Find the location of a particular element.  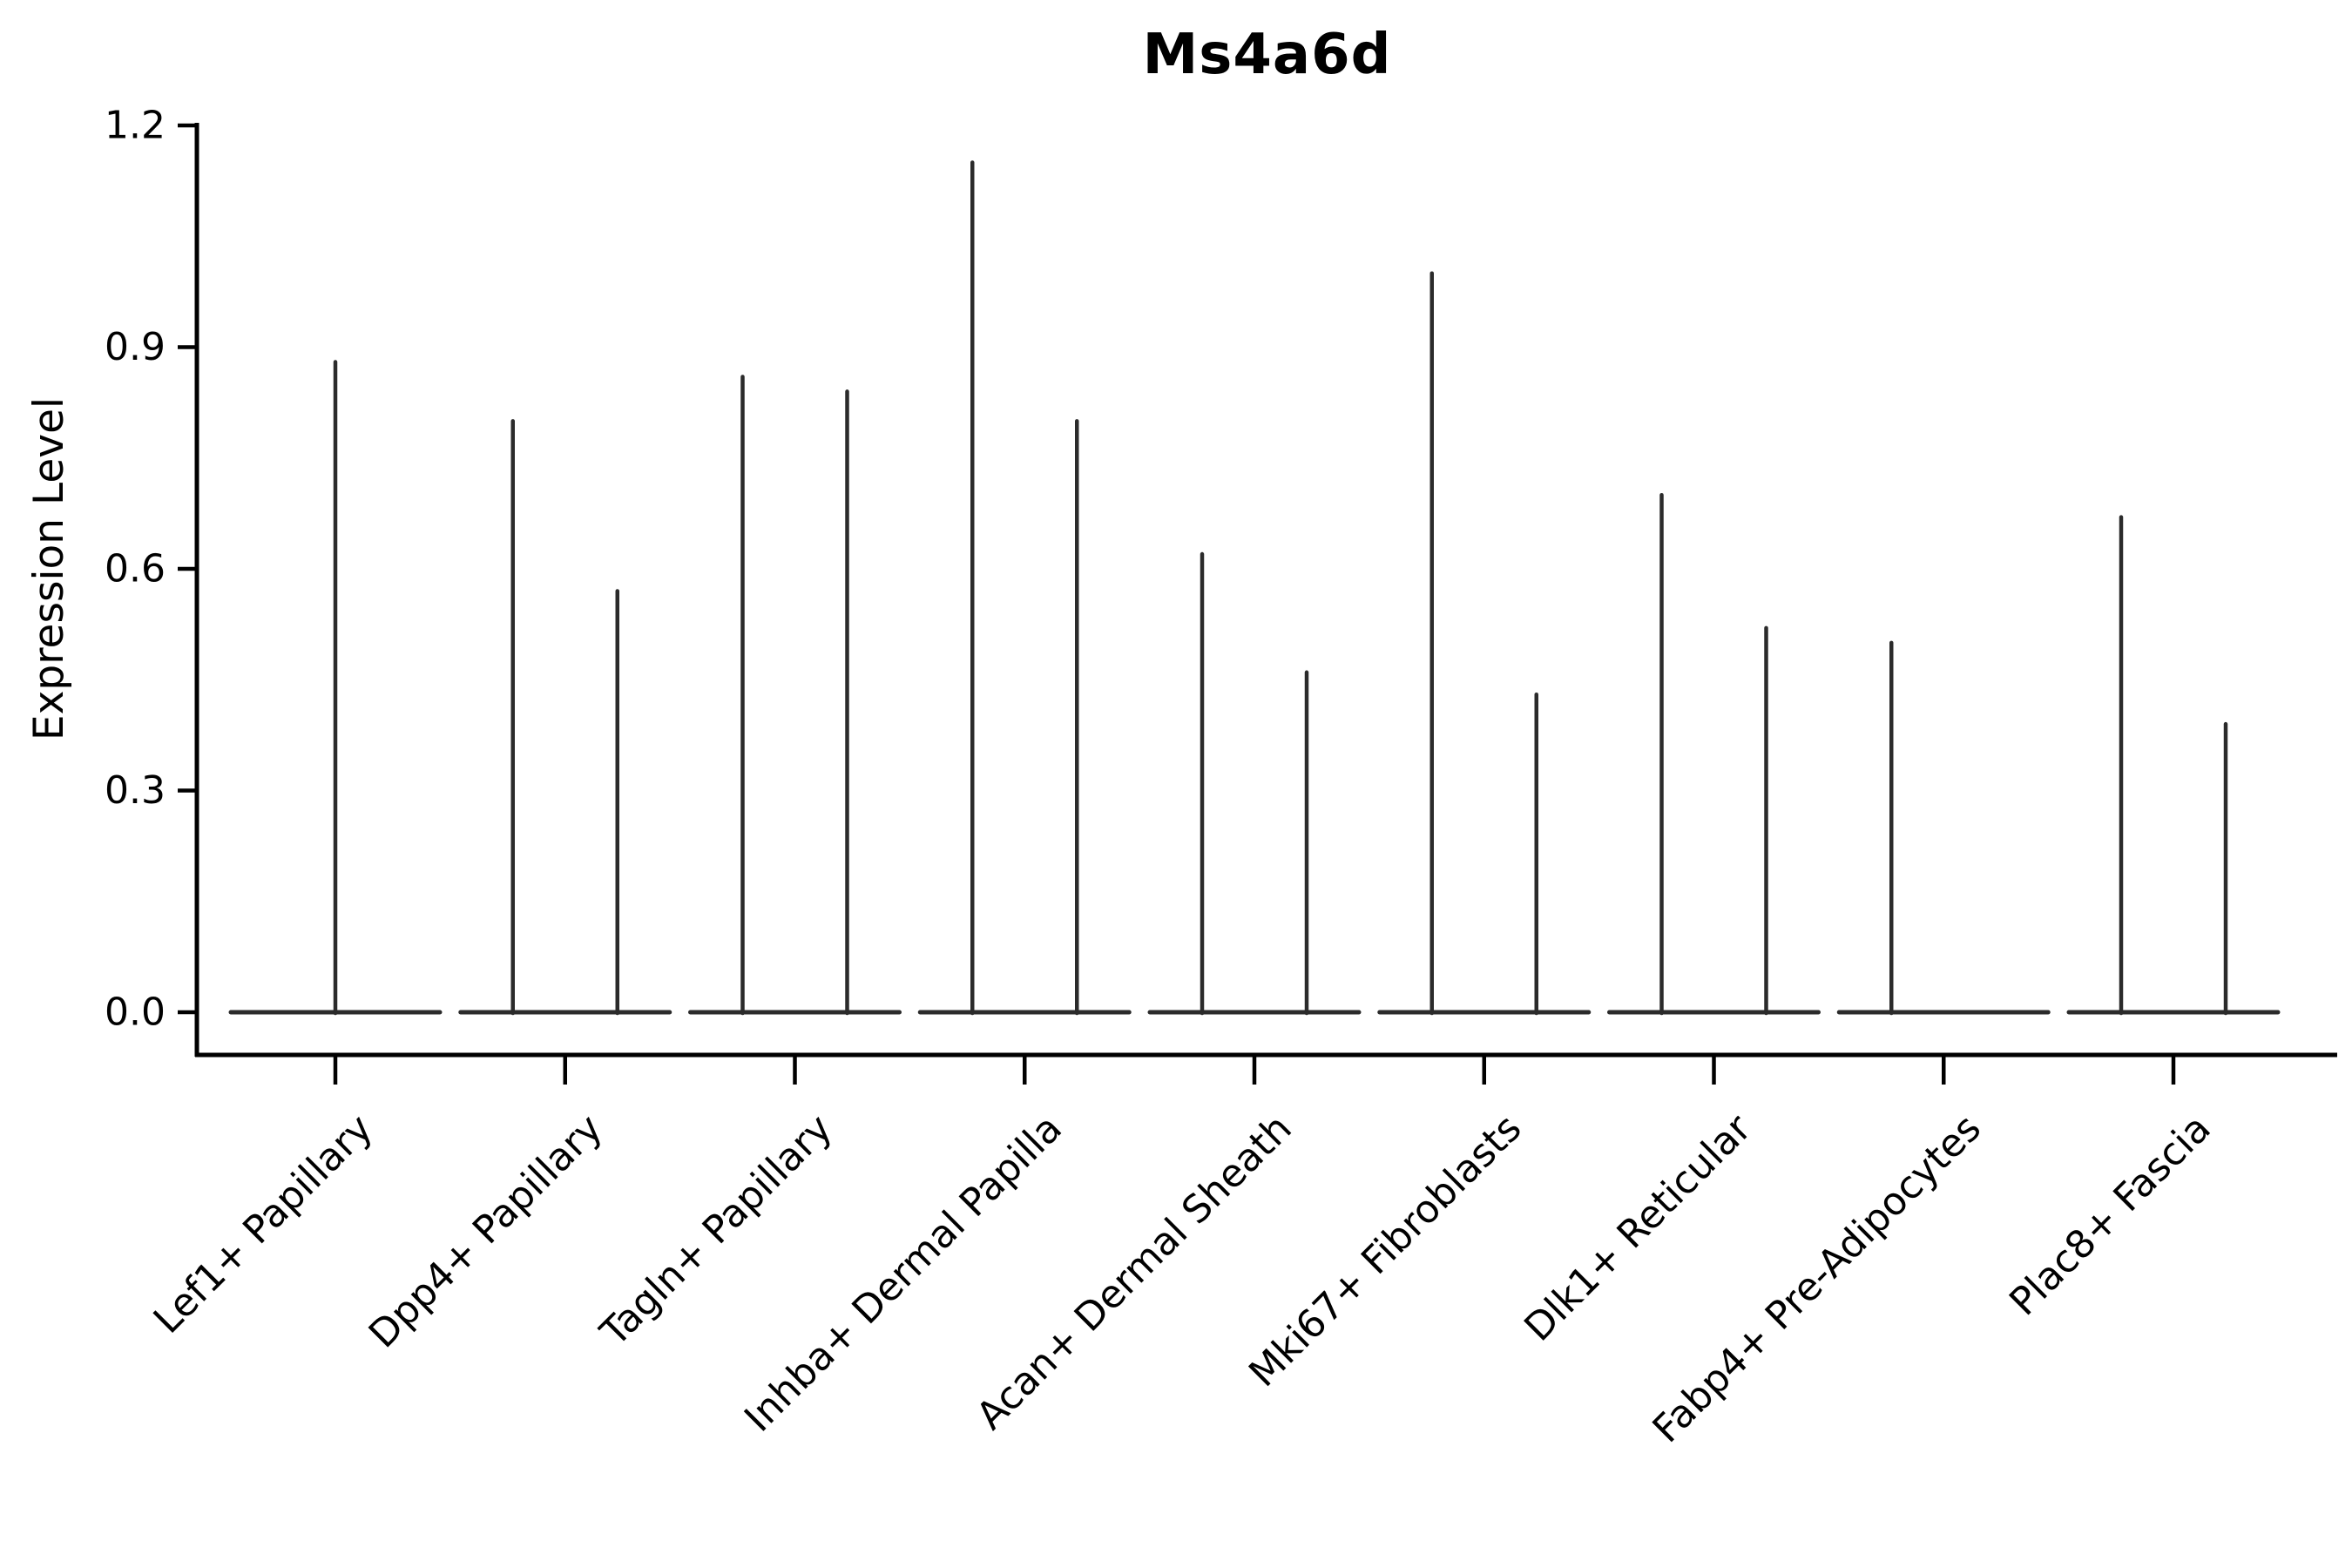

x-tick-label: Dpp4+ Papillary is located at coordinates (486, 1231).